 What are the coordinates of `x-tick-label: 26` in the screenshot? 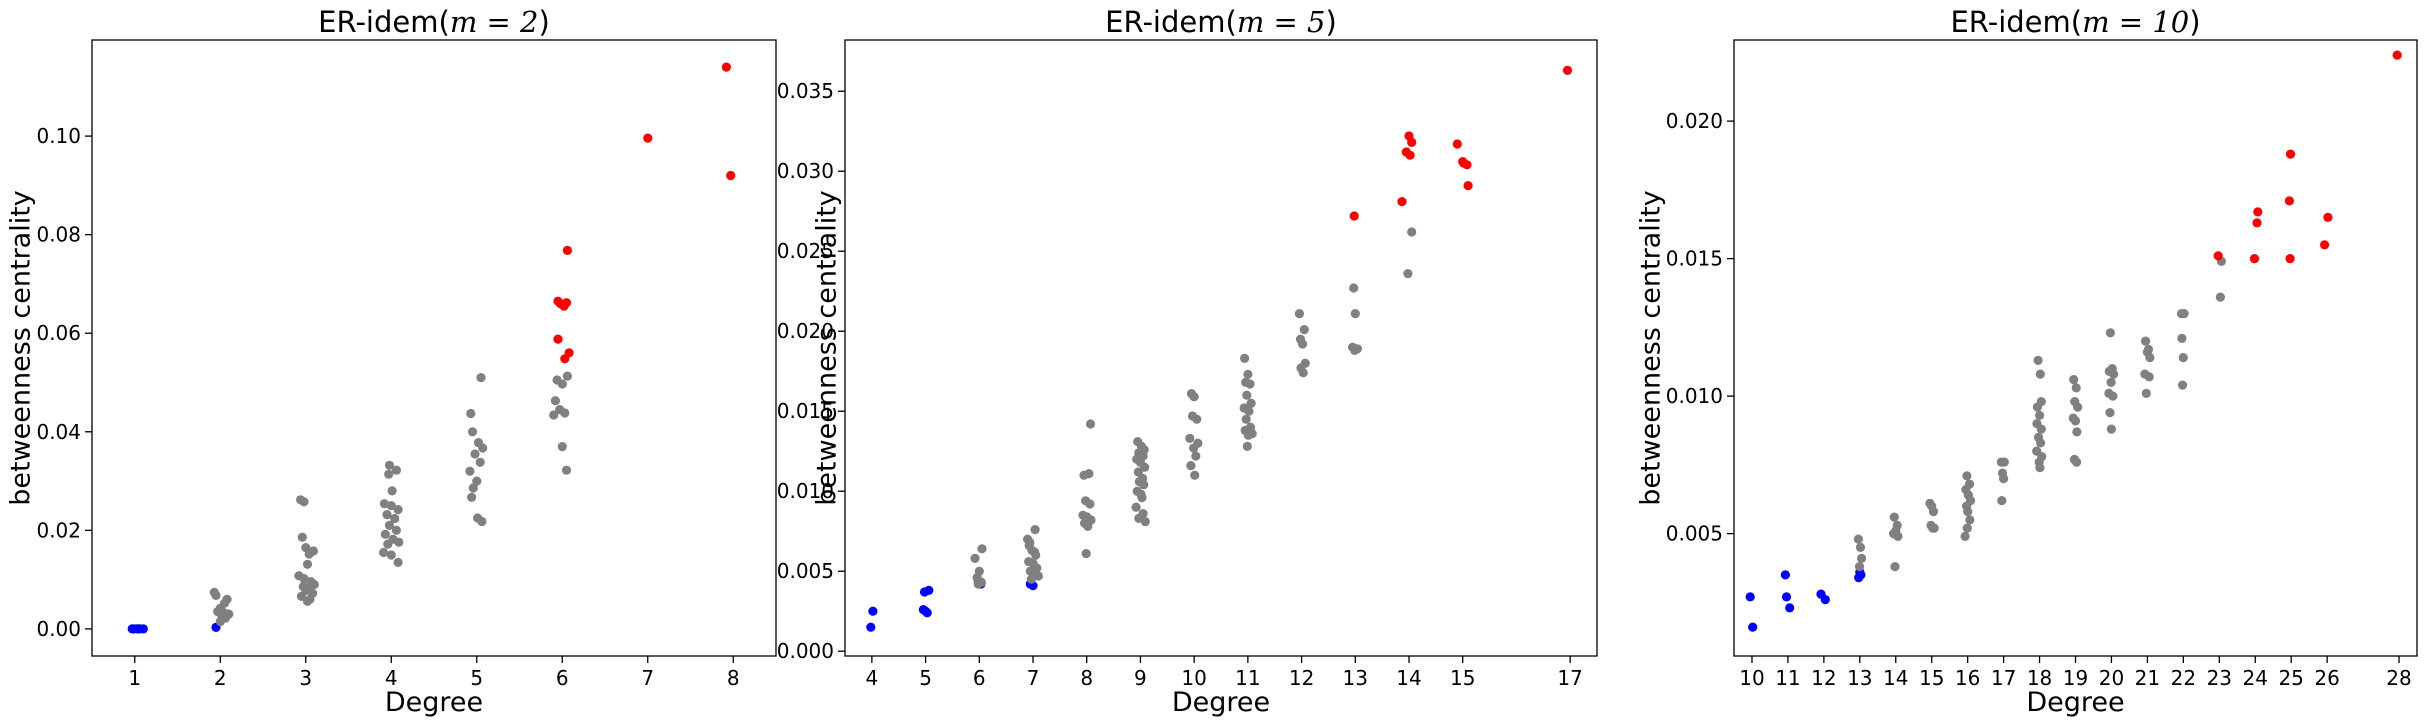 It's located at (2326, 678).